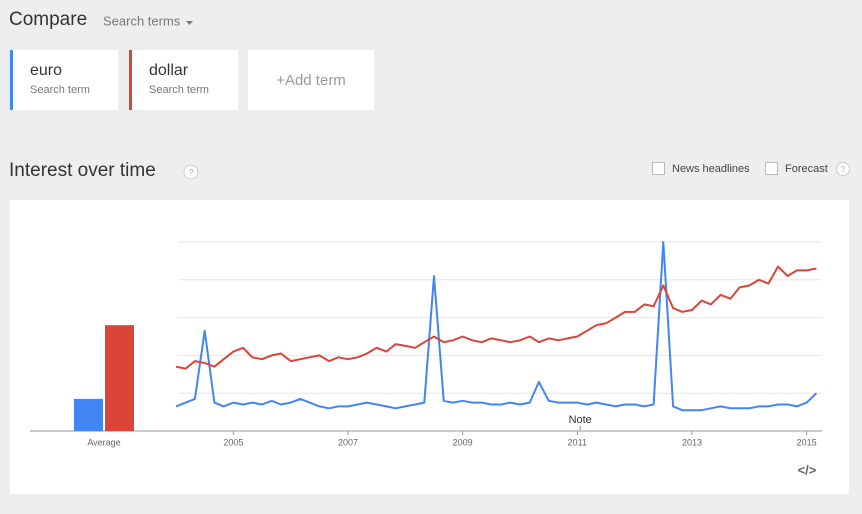 The width and height of the screenshot is (862, 514). Describe the element at coordinates (807, 469) in the screenshot. I see `embed-icon: </>` at that location.